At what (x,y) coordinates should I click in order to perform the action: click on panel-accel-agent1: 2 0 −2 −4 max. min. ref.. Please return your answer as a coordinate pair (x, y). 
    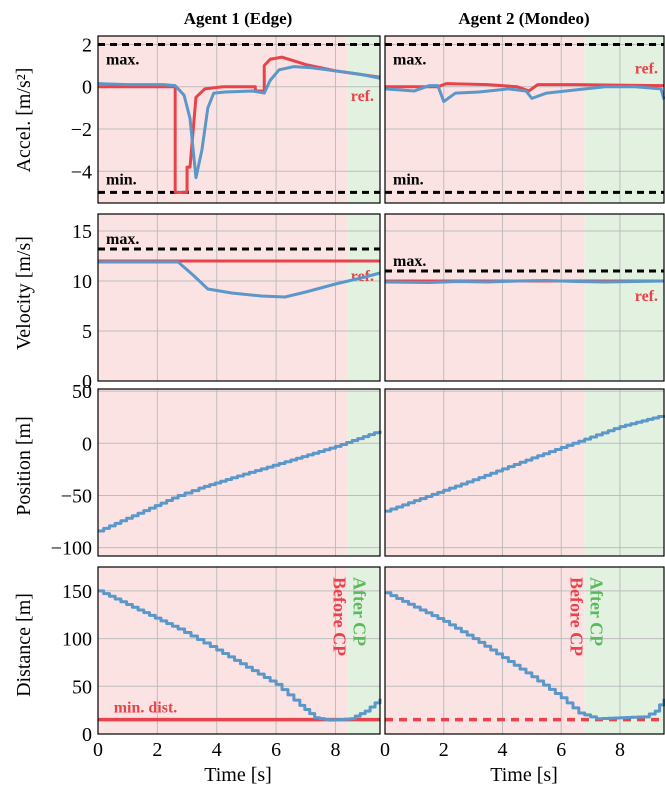
    Looking at the image, I should click on (226, 119).